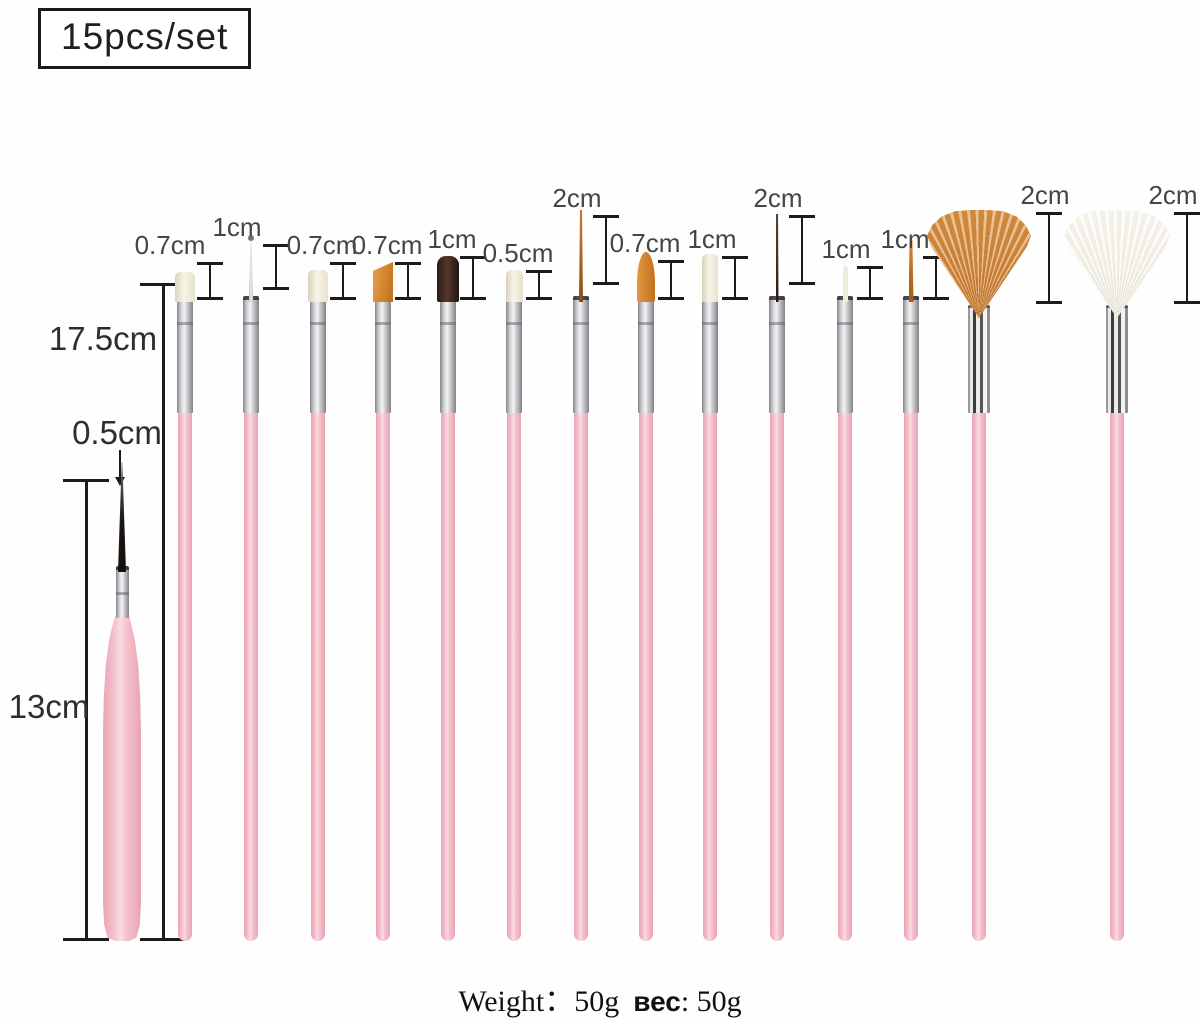 The width and height of the screenshot is (1200, 1020). Describe the element at coordinates (103, 338) in the screenshot. I see `tall-brush-length-label: 17.5cm` at that location.